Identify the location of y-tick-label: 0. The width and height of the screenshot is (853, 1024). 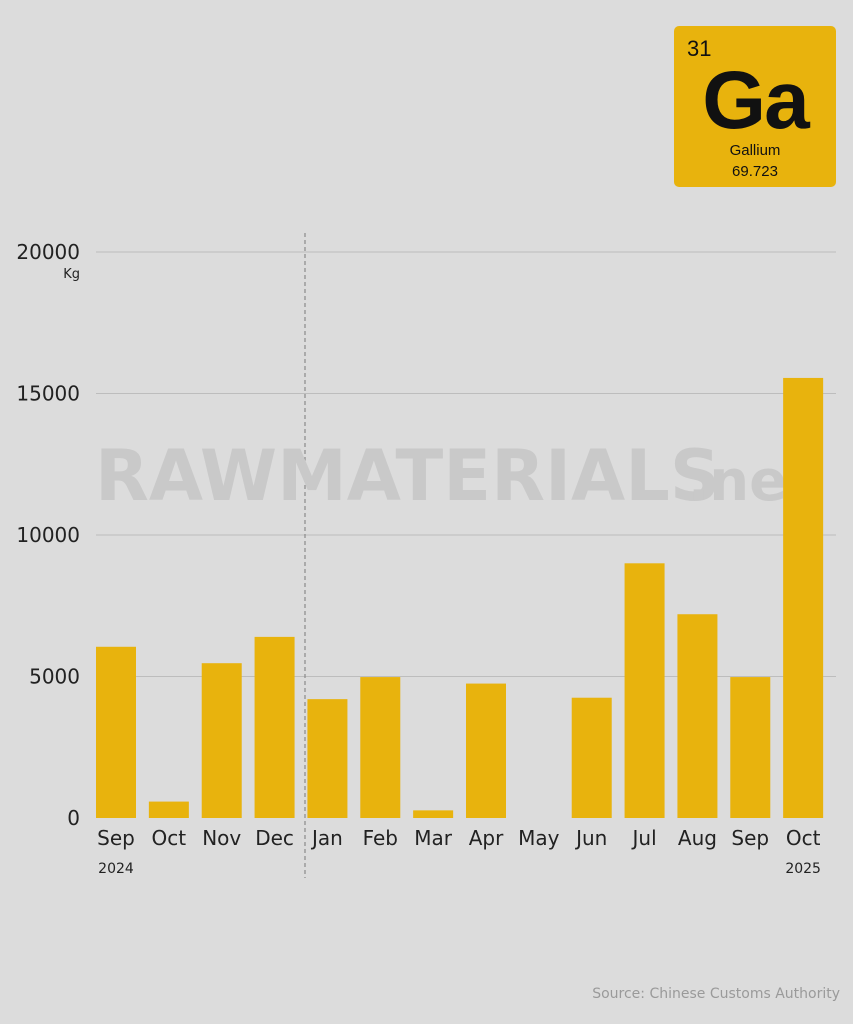
(73, 818).